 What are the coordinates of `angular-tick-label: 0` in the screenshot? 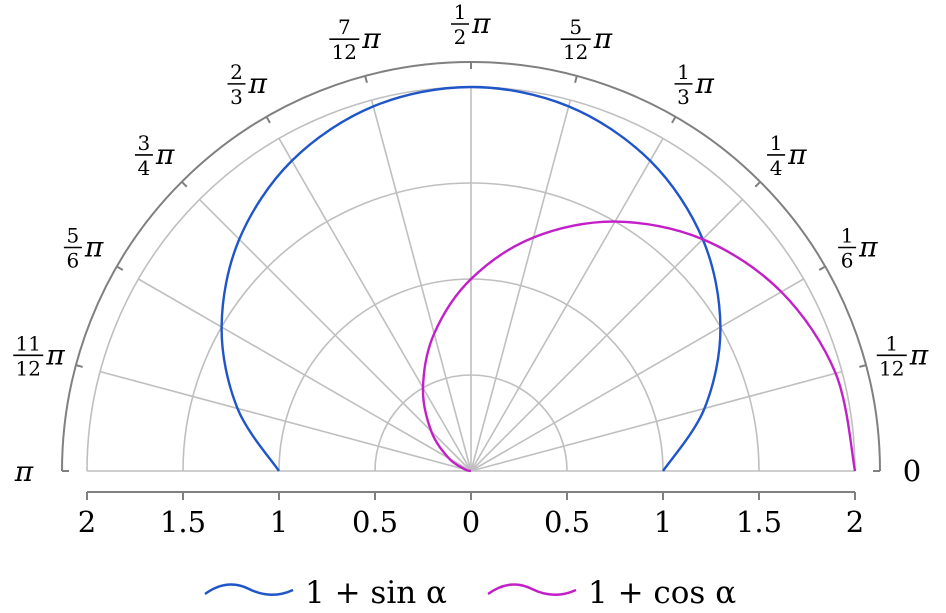 It's located at (912, 471).